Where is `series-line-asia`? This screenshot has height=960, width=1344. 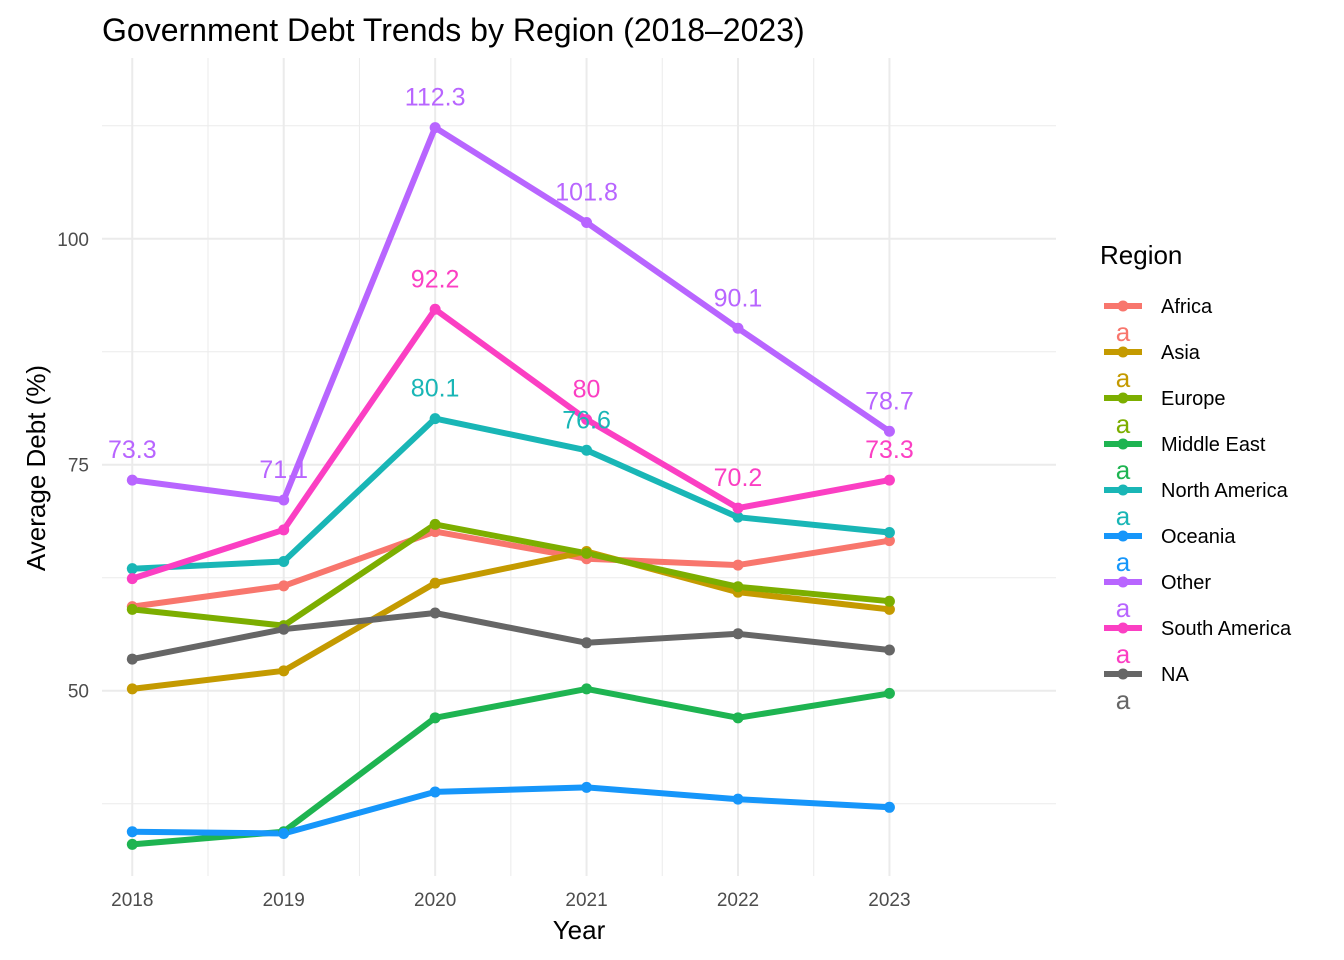
series-line-asia is located at coordinates (510, 620).